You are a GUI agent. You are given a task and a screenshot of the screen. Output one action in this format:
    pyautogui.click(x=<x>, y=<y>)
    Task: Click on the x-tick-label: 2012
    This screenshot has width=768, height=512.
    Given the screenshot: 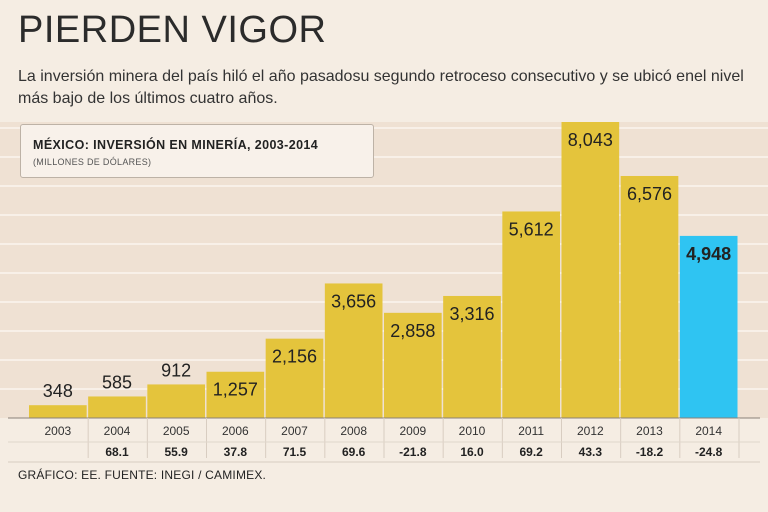 What is the action you would take?
    pyautogui.click(x=590, y=431)
    